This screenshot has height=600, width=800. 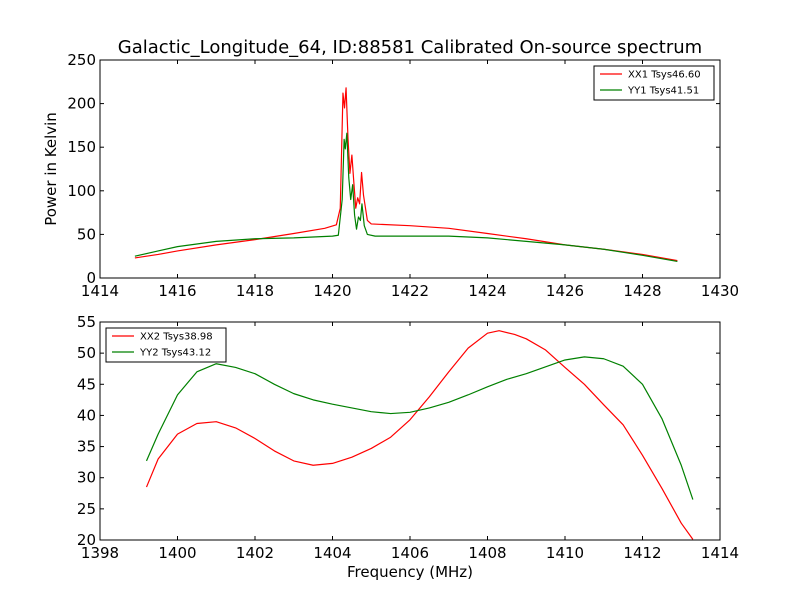 I want to click on bottom-x-tick-label: 1402, so click(x=255, y=553).